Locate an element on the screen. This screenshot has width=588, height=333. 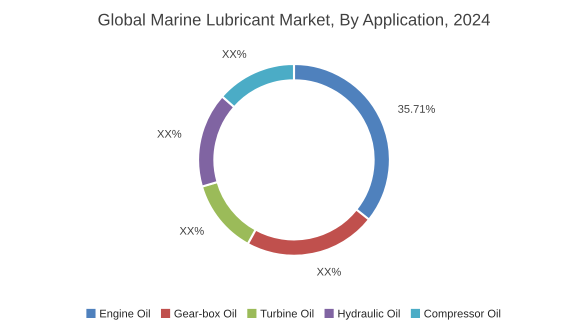
chart-title: Global Marine Lubricant Market, By Application, 2024 is located at coordinates (294, 21).